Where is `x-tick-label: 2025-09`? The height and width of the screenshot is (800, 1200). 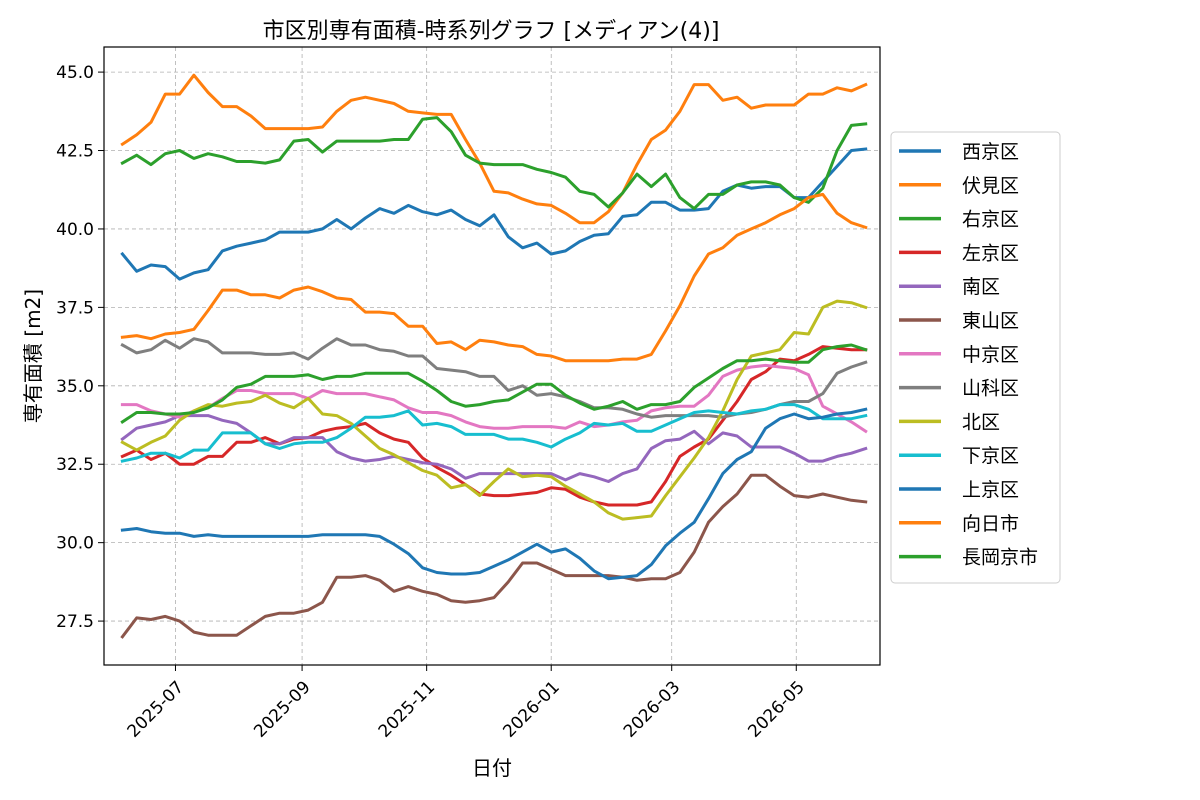 x-tick-label: 2025-09 is located at coordinates (282, 709).